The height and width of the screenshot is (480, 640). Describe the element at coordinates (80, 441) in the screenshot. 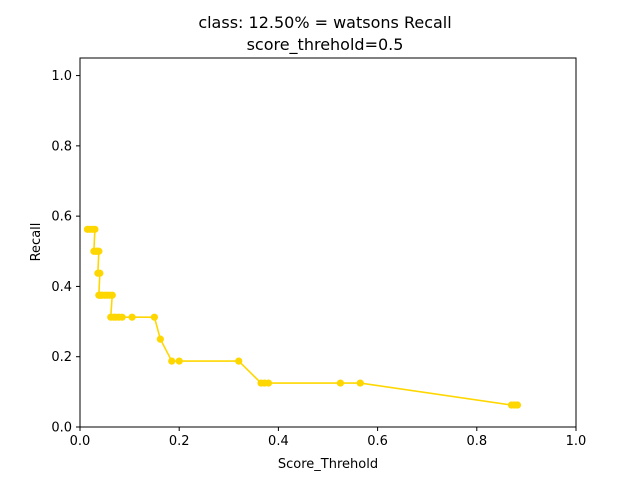

I see `x-tick-label: 0.0` at that location.